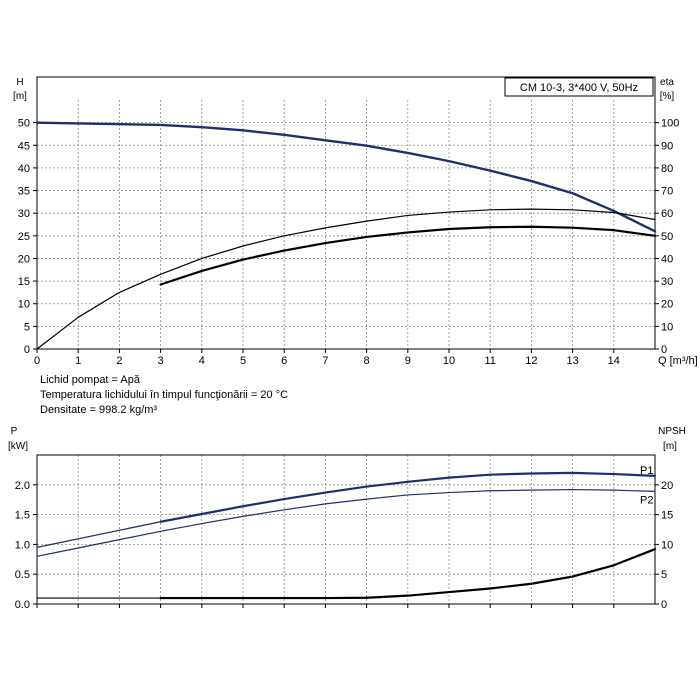 This screenshot has height=700, width=700. Describe the element at coordinates (667, 305) in the screenshot. I see `top-right-tick-label-2: 20` at that location.